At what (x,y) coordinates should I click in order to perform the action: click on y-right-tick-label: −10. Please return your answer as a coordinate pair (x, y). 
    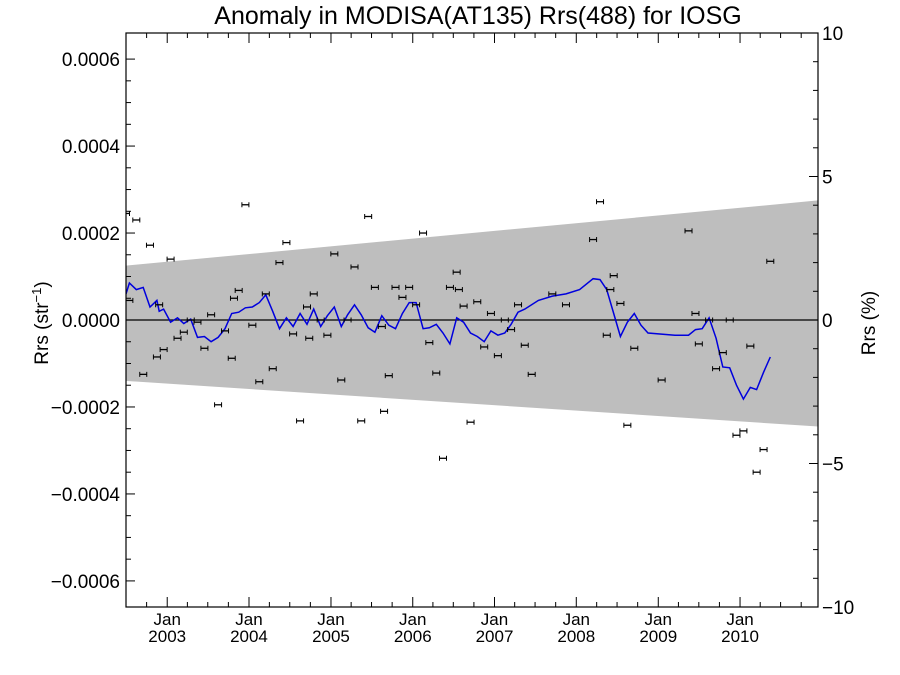
    Looking at the image, I should click on (838, 608).